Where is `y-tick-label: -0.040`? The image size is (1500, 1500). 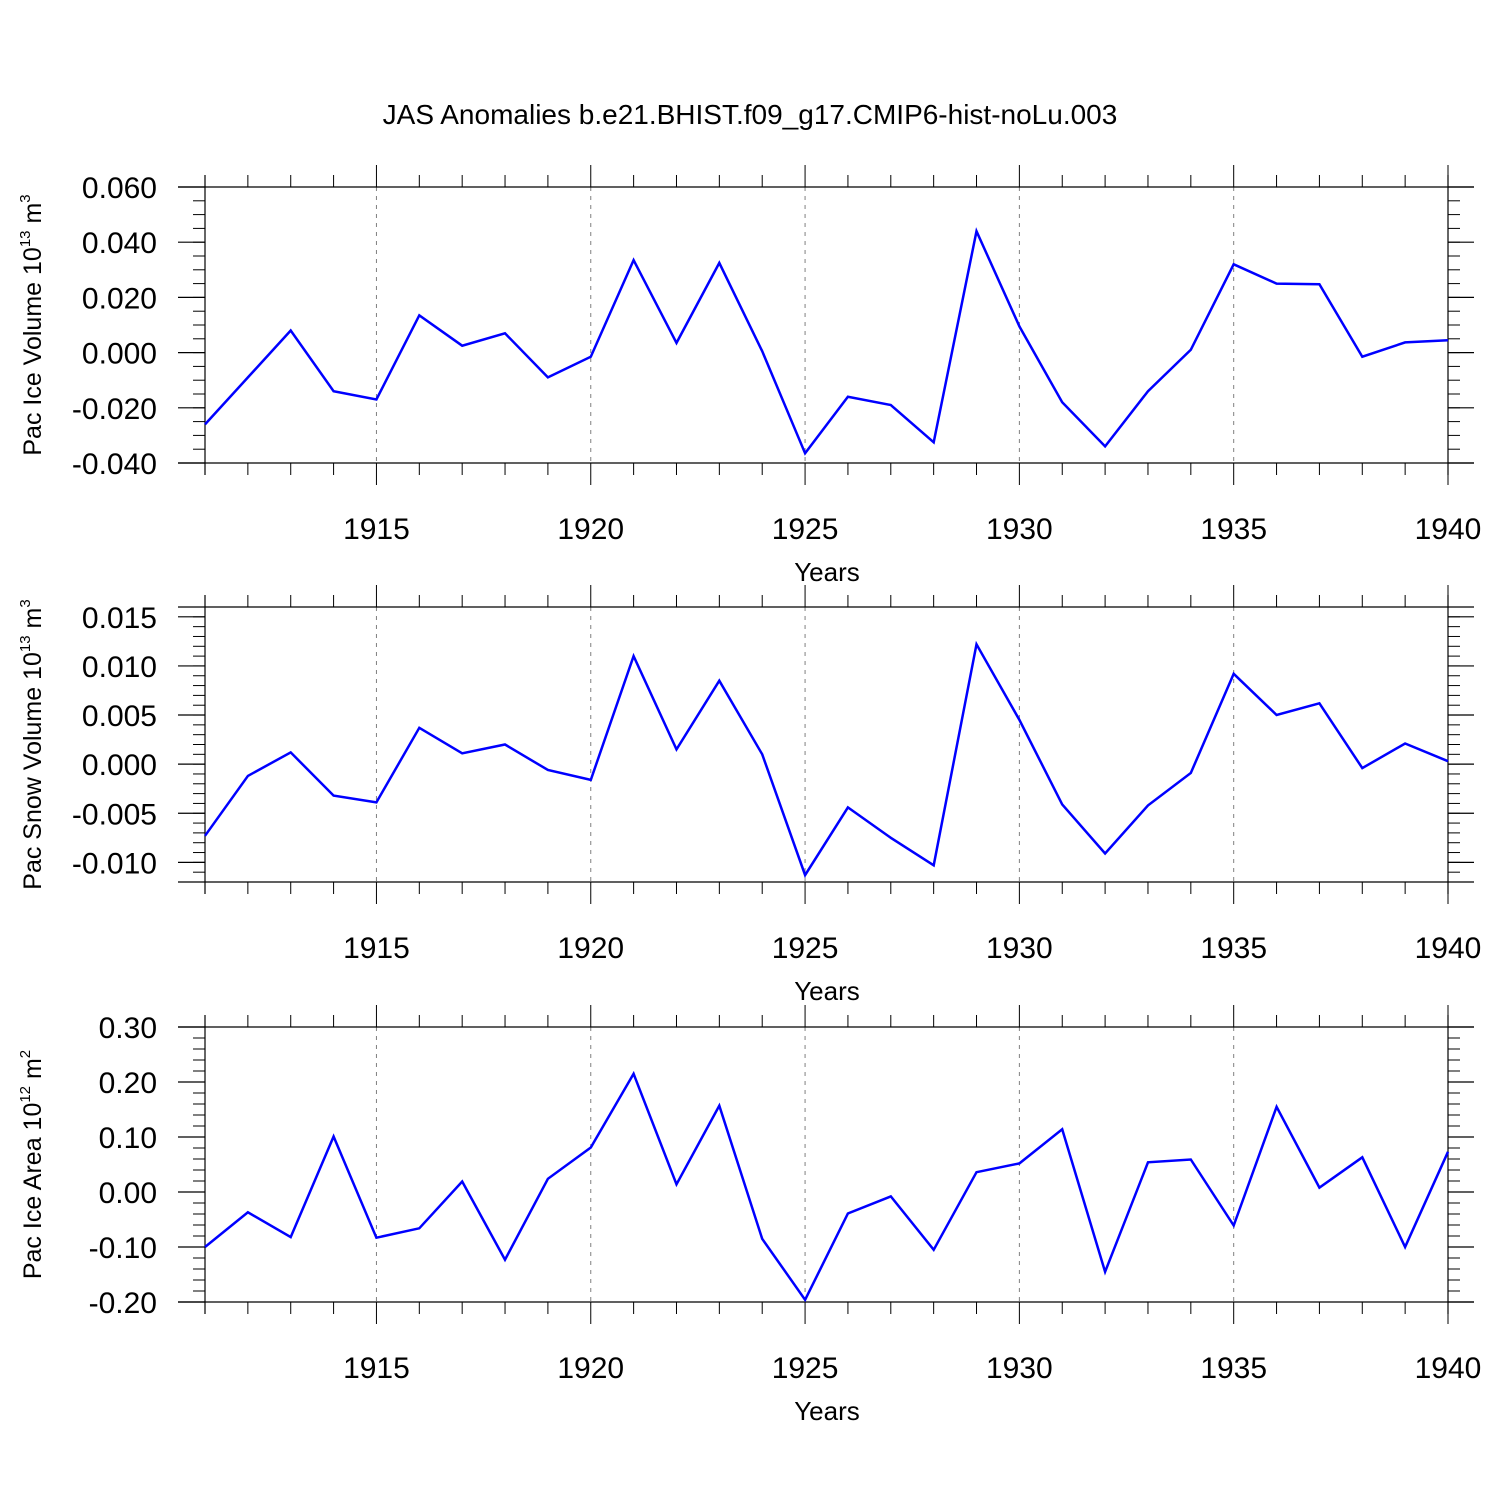 y-tick-label: -0.040 is located at coordinates (114, 464).